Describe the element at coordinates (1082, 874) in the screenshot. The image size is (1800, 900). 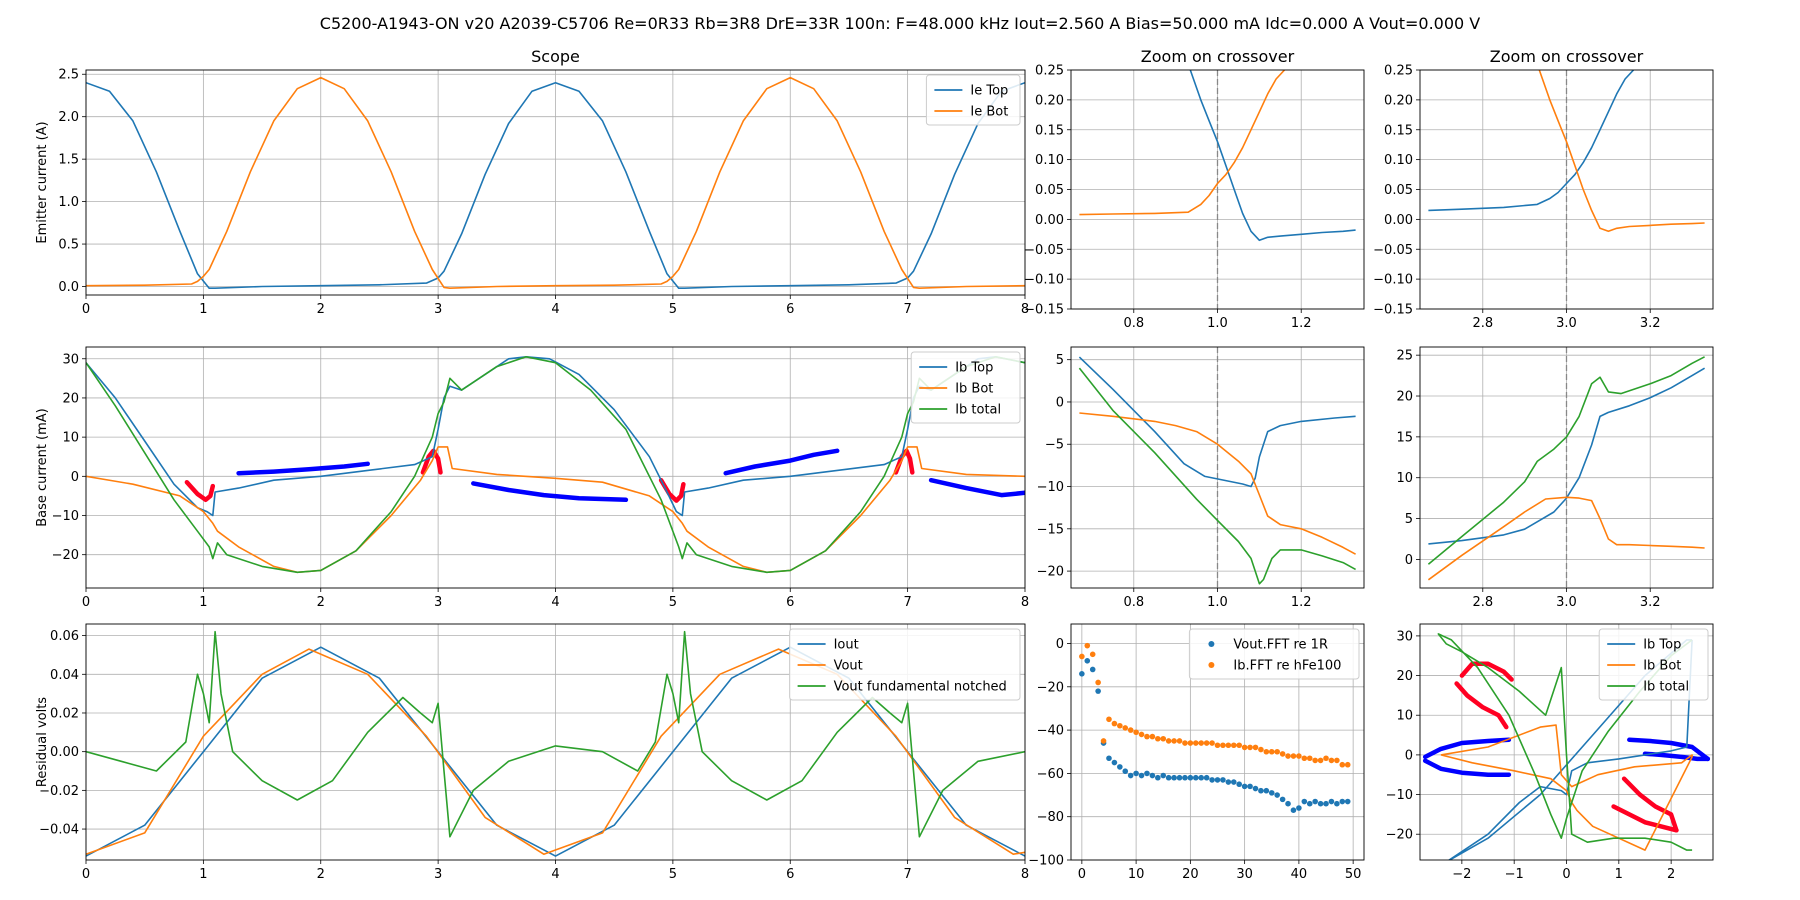
I see `x-tick-label: 0` at that location.